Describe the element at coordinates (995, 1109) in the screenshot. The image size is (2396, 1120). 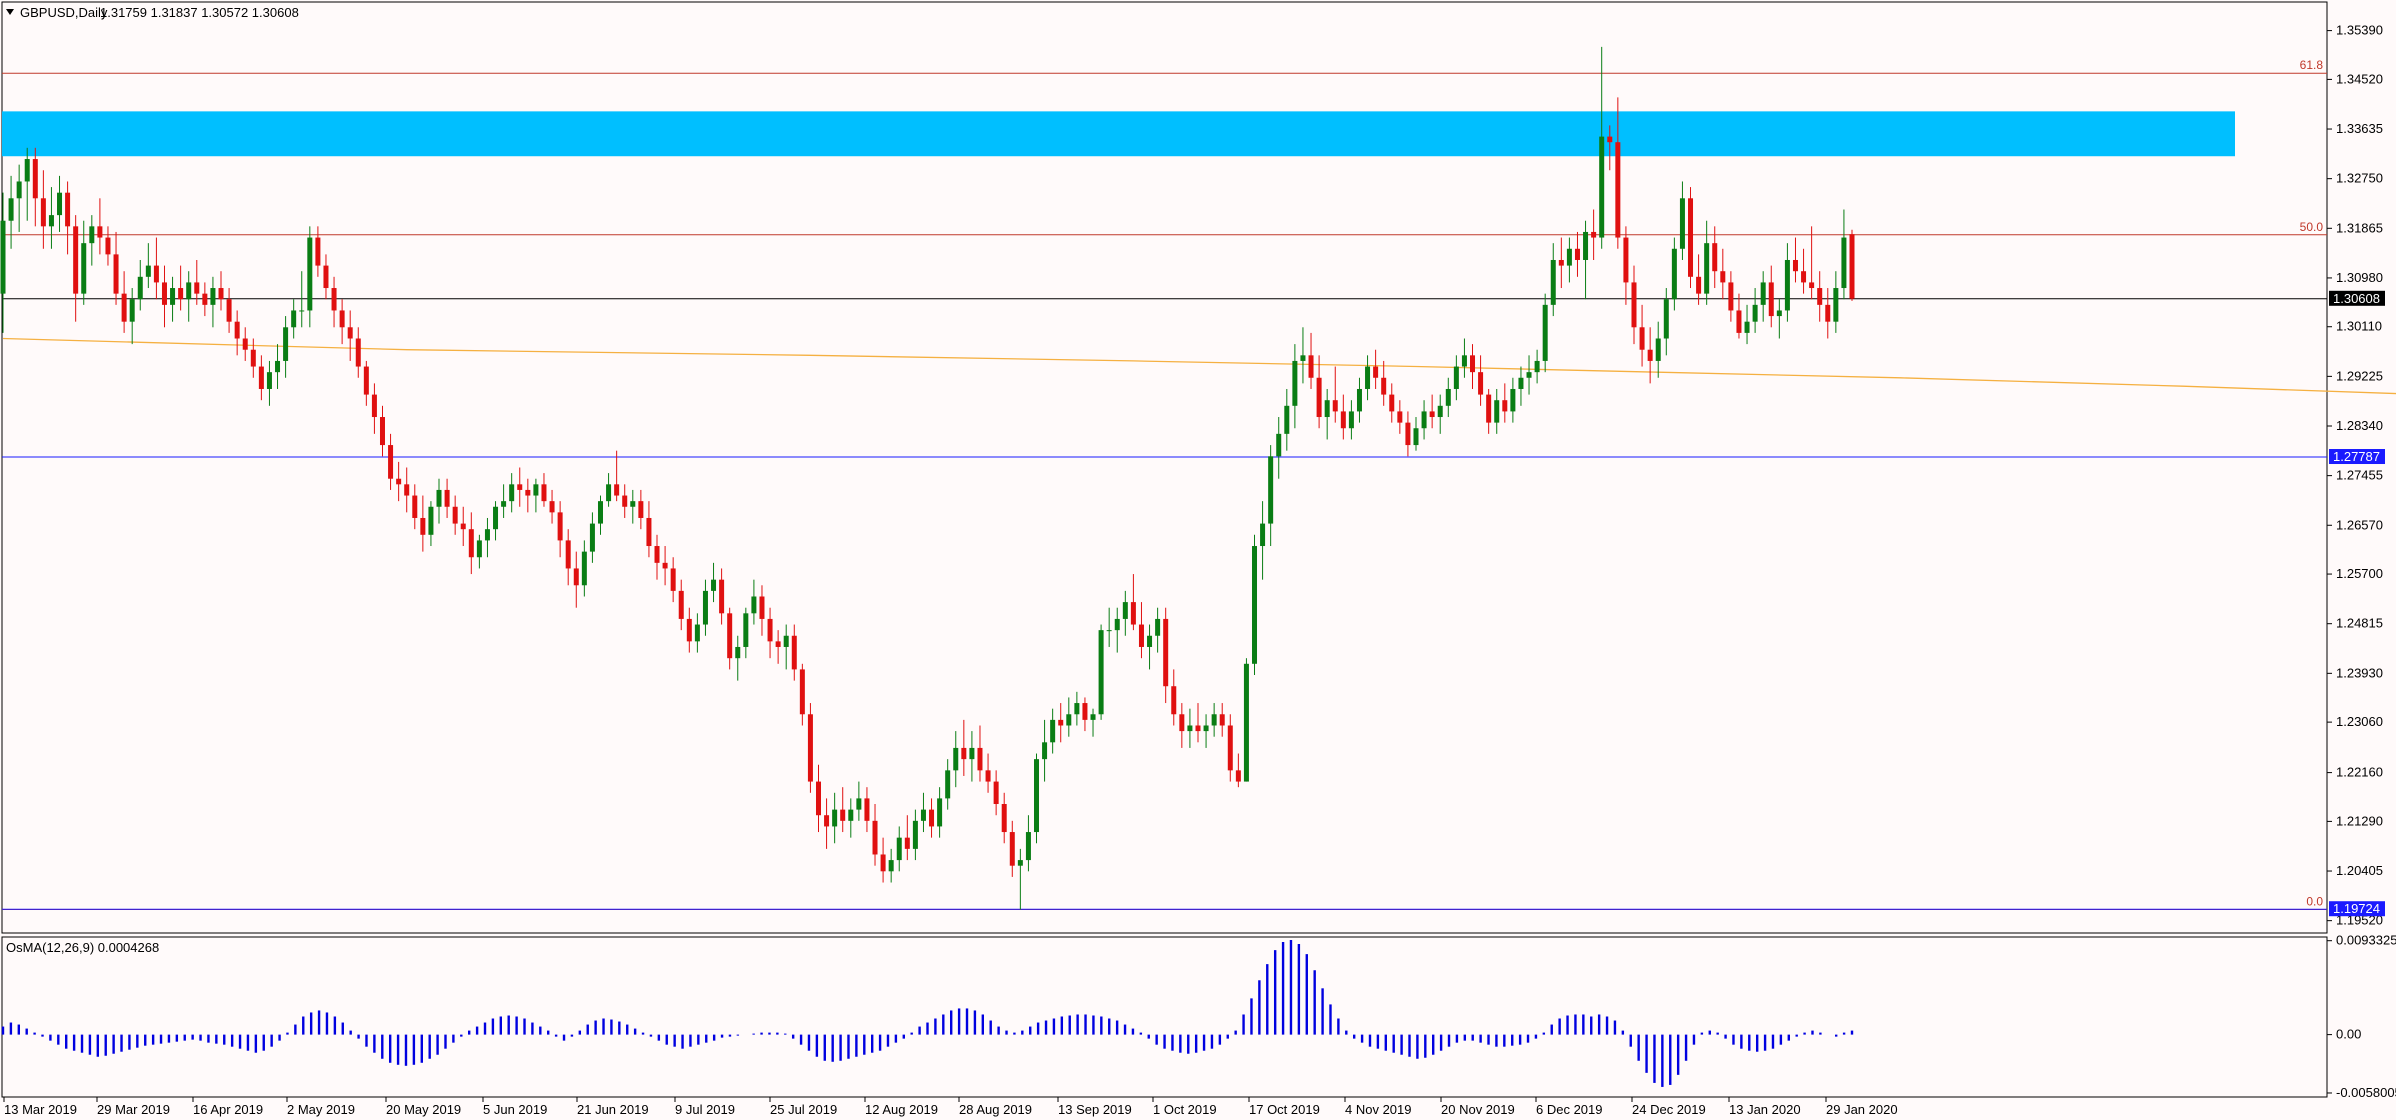
I see `date-tick: 28 Aug 2019` at that location.